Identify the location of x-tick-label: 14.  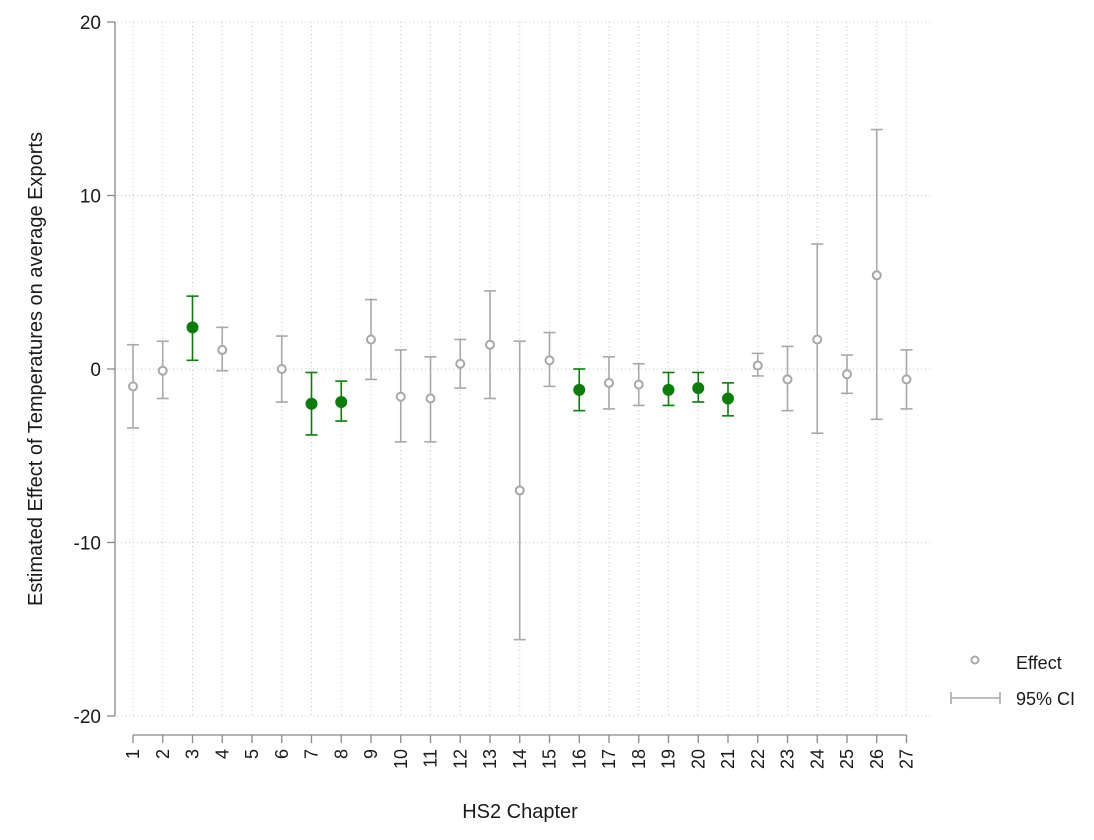
(520, 759).